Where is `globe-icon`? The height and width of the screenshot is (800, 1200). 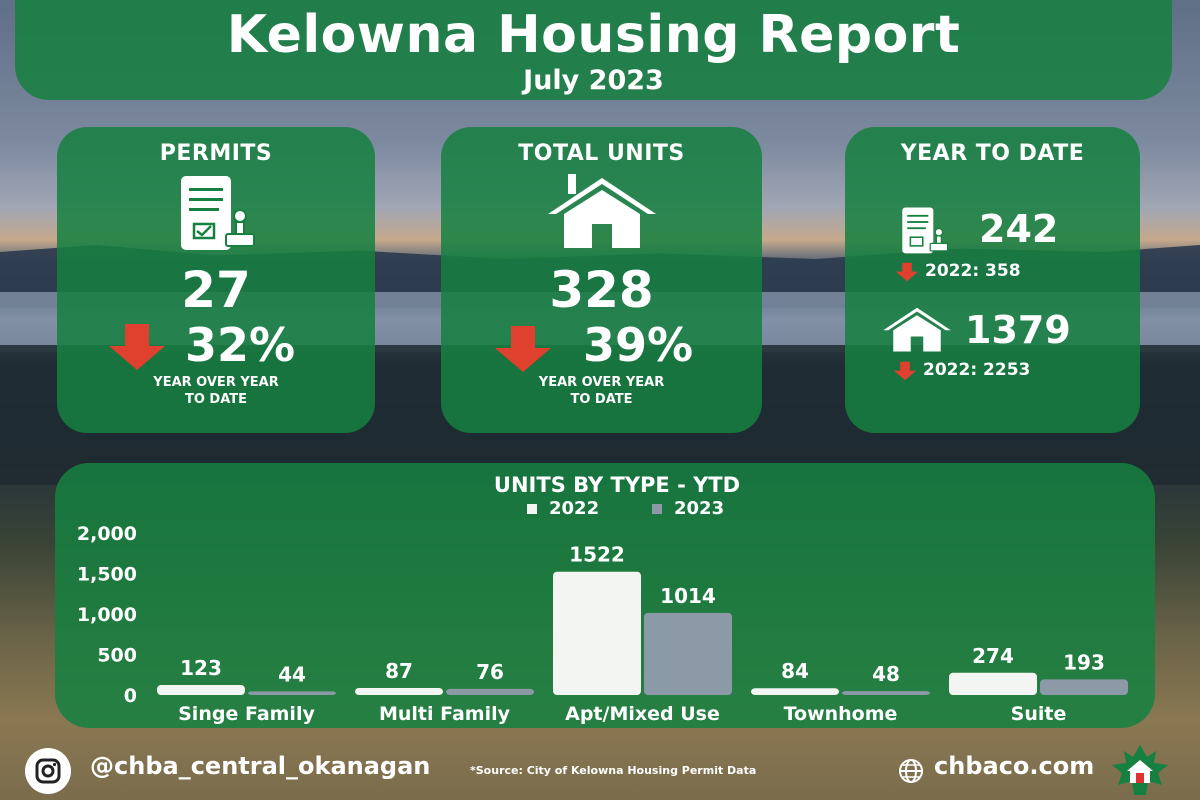
globe-icon is located at coordinates (911, 771).